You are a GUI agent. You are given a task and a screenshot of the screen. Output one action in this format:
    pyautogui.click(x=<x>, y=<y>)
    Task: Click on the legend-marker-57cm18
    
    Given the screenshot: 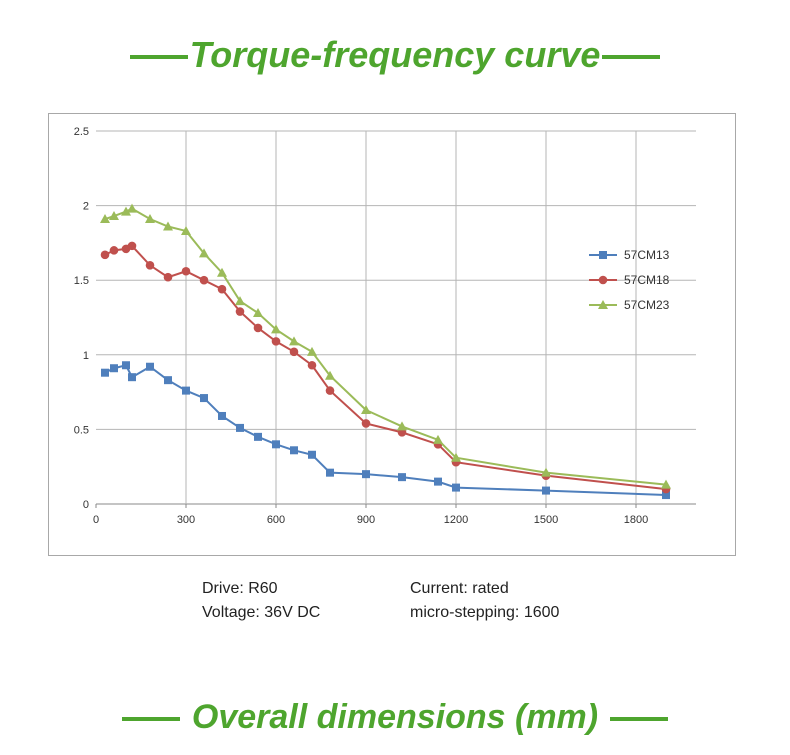 What is the action you would take?
    pyautogui.click(x=603, y=280)
    